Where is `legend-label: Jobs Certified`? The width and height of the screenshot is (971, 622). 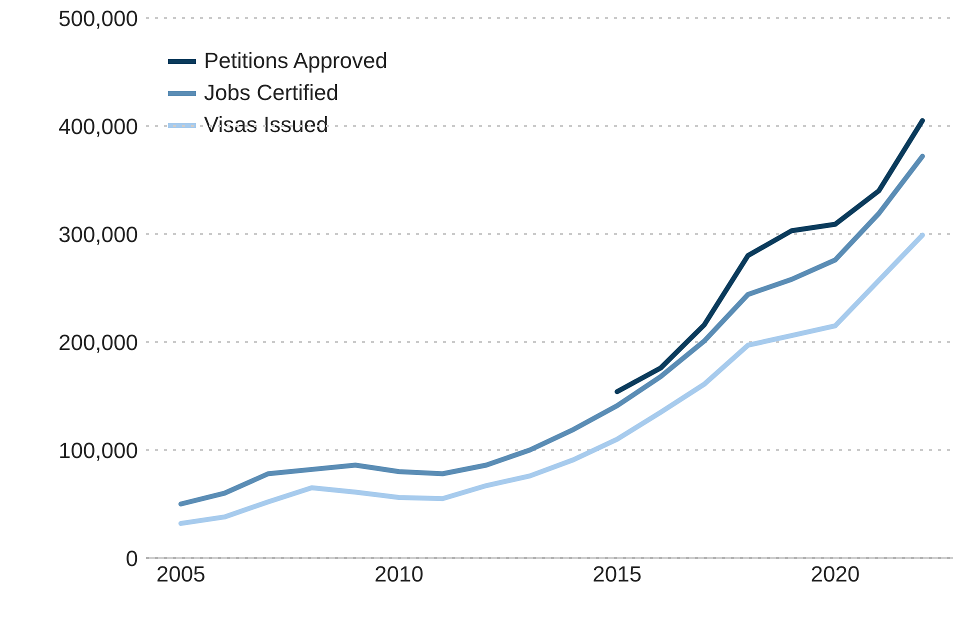 legend-label: Jobs Certified is located at coordinates (271, 93).